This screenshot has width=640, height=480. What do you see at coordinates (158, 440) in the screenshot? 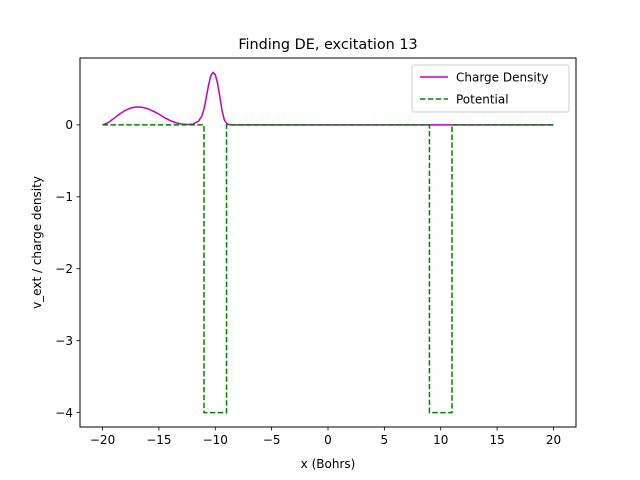
I see `x-tick-label: −15` at bounding box center [158, 440].